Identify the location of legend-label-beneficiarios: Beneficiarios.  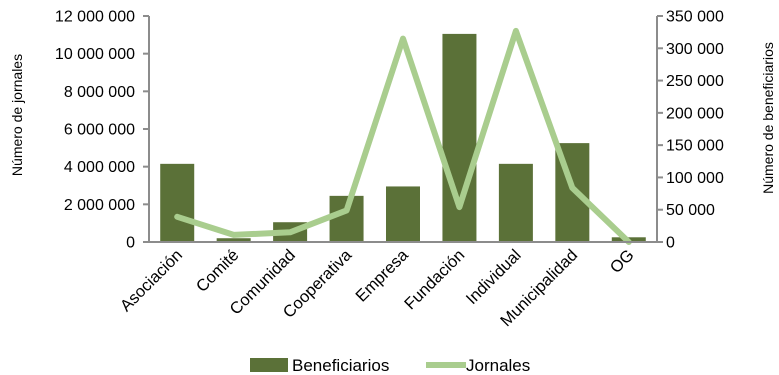
(340, 365).